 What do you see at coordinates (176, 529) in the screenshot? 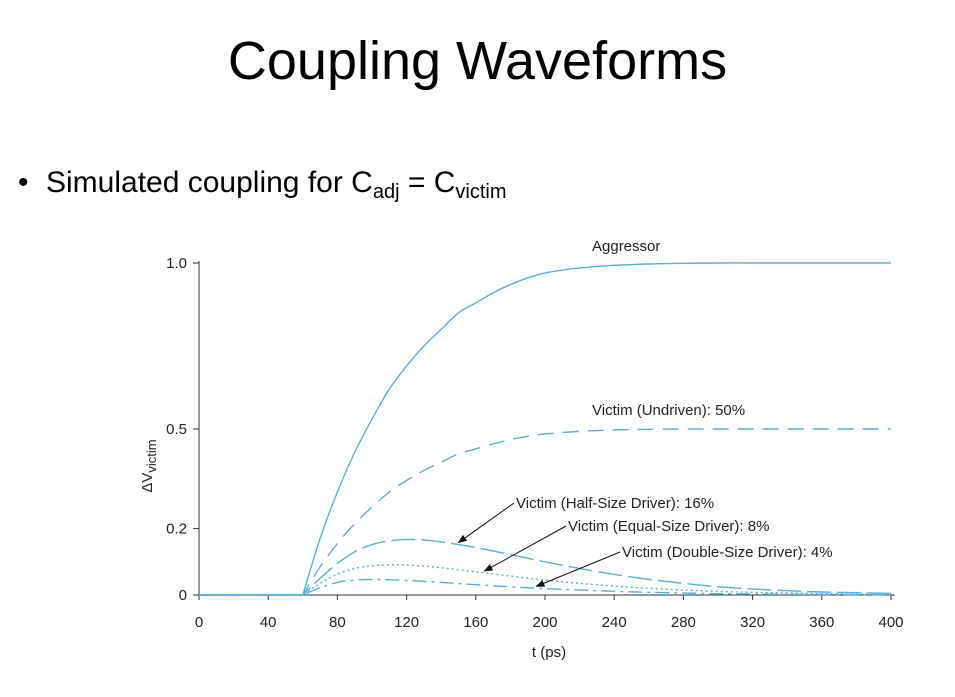
I see `y-tick-label: 0.2` at bounding box center [176, 529].